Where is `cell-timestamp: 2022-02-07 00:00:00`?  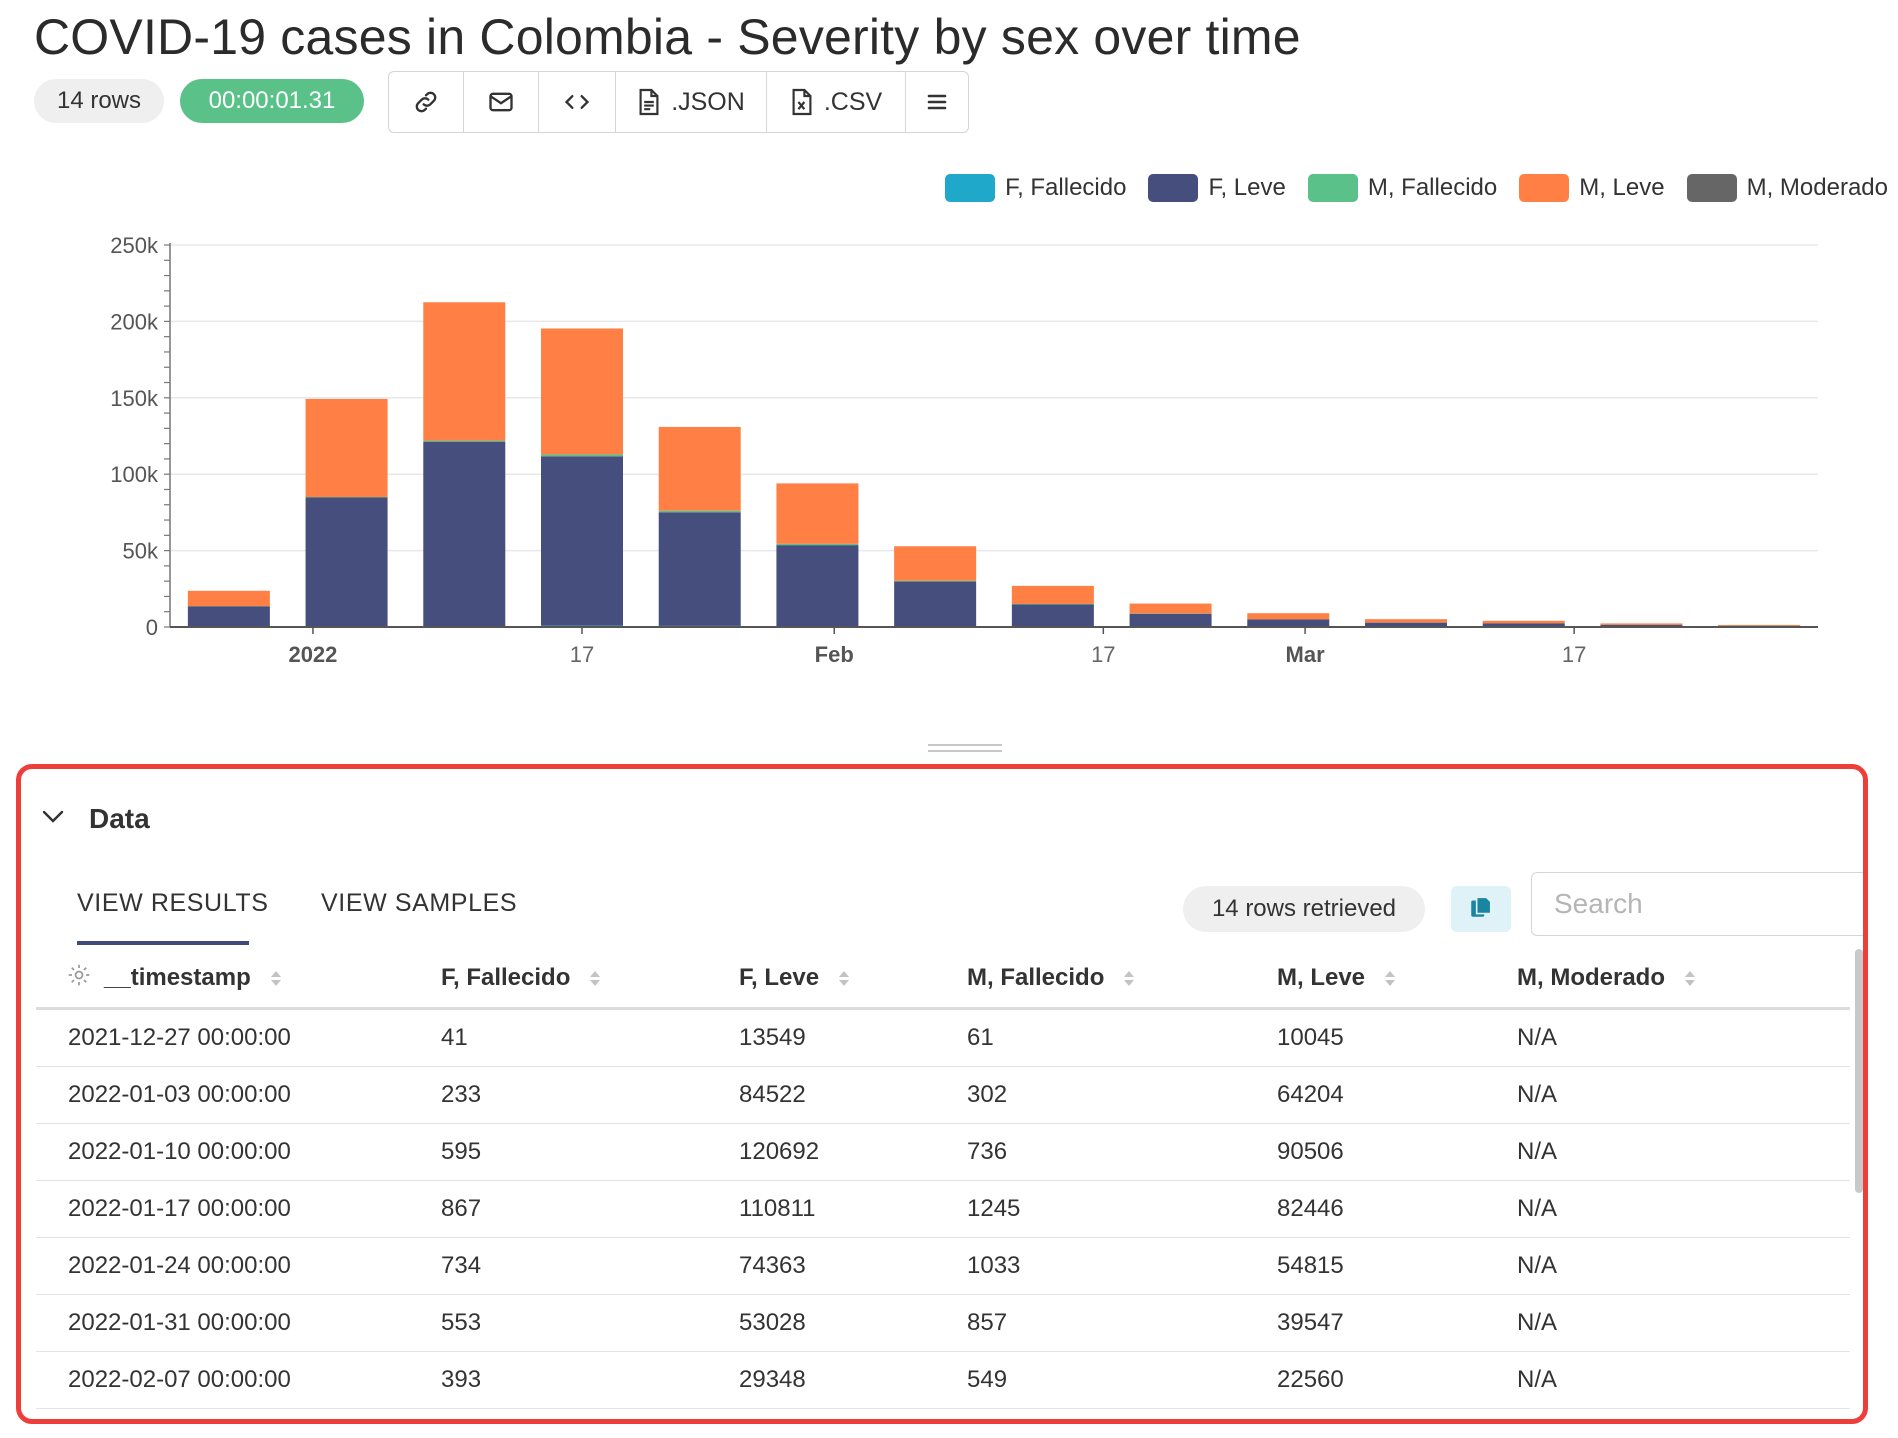 cell-timestamp: 2022-02-07 00:00:00 is located at coordinates (238, 1380).